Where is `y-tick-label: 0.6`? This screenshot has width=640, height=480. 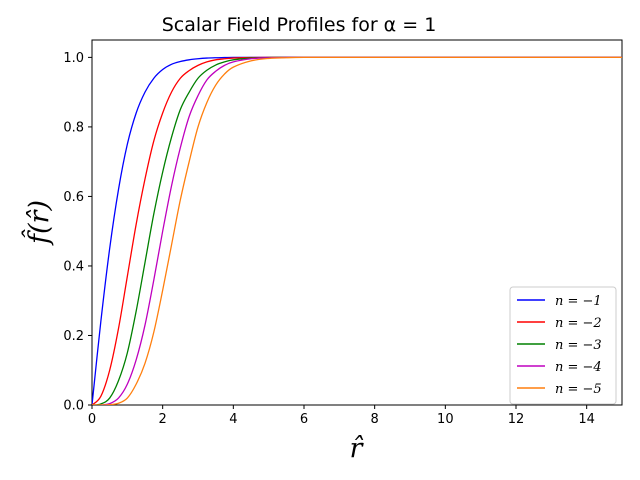
y-tick-label: 0.6 is located at coordinates (73, 197).